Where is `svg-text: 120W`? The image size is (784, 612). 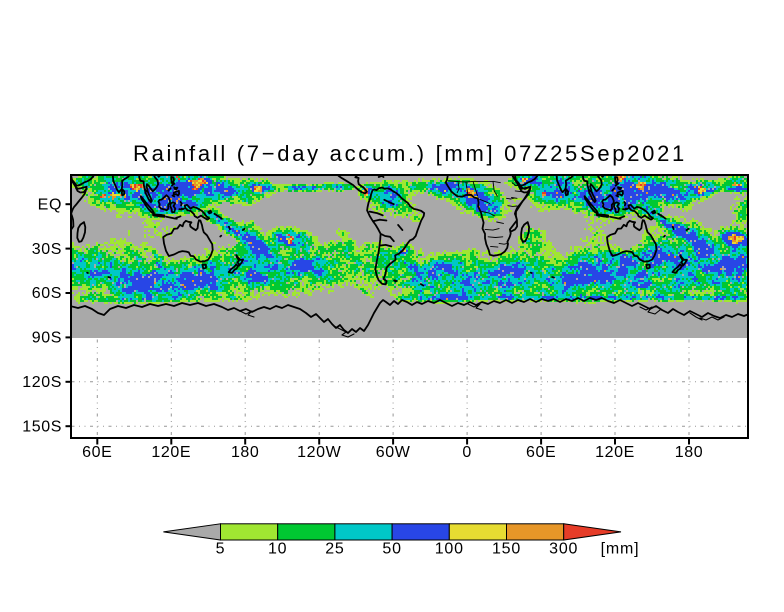
svg-text: 120W is located at coordinates (319, 452).